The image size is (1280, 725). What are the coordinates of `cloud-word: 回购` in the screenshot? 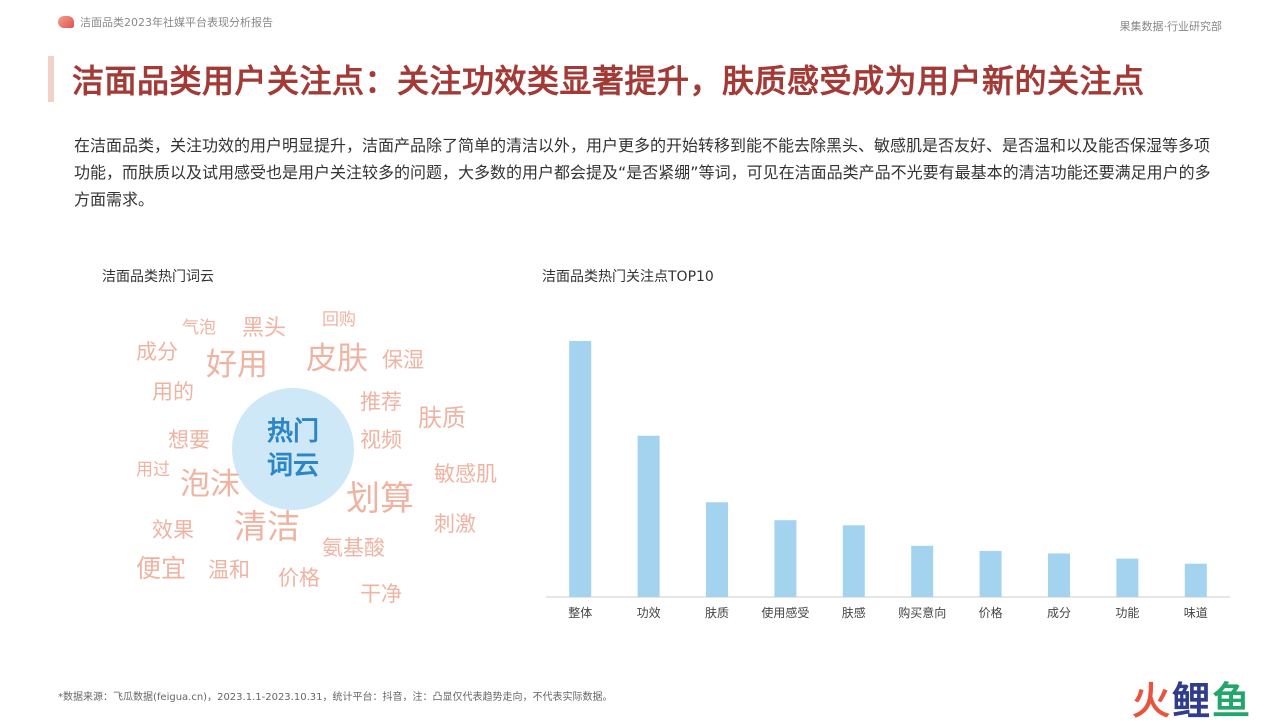 It's located at (339, 320).